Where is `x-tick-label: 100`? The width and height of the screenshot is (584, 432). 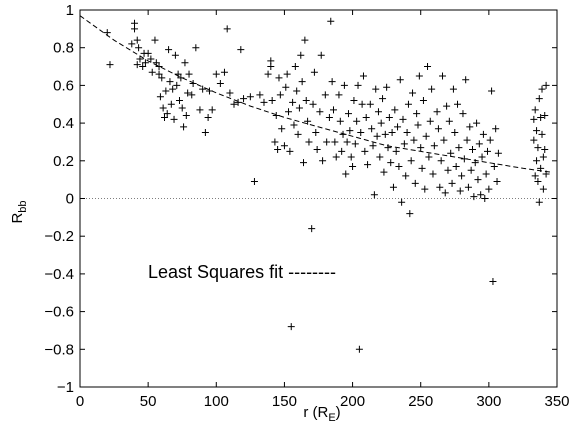 x-tick-label: 100 is located at coordinates (216, 401).